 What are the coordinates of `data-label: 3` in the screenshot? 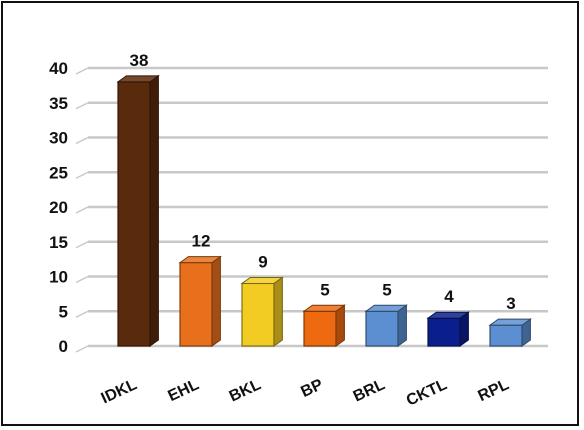 It's located at (510, 303).